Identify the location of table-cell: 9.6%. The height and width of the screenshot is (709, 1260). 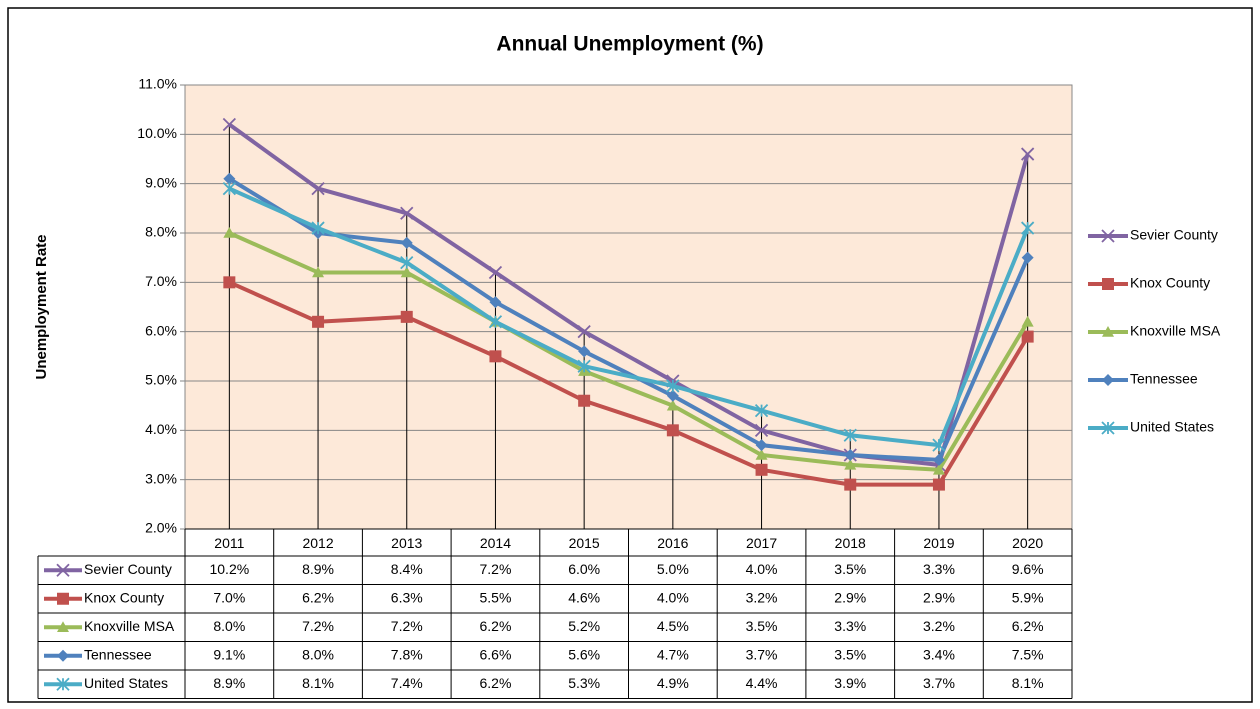
(1028, 569).